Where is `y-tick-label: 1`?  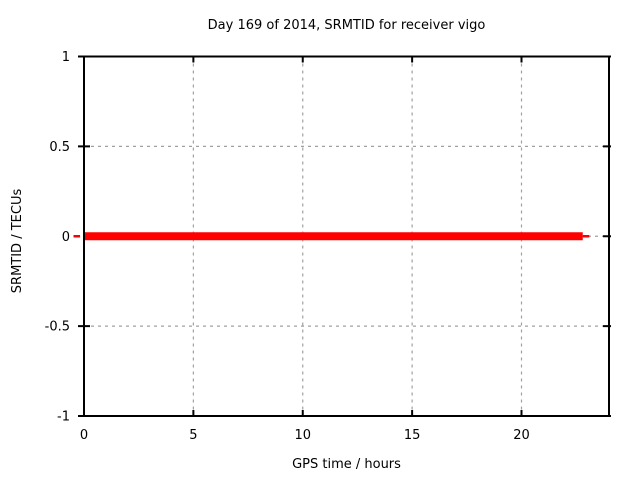
y-tick-label: 1 is located at coordinates (66, 57).